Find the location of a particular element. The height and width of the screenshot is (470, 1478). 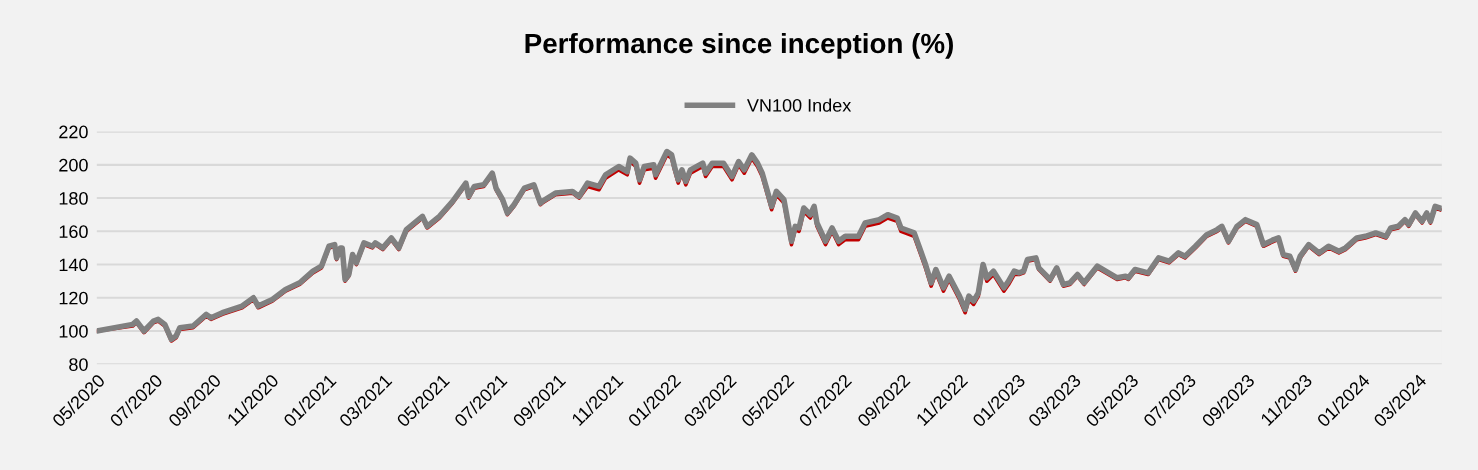

y-tick-label: 180 is located at coordinates (73, 198).